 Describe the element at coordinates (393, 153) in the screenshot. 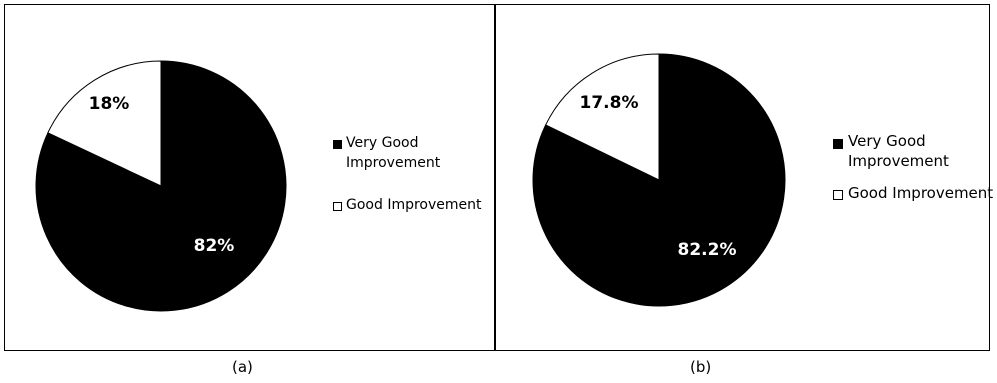

I see `legend-entry-very-good-a: Very Good Improvement` at that location.